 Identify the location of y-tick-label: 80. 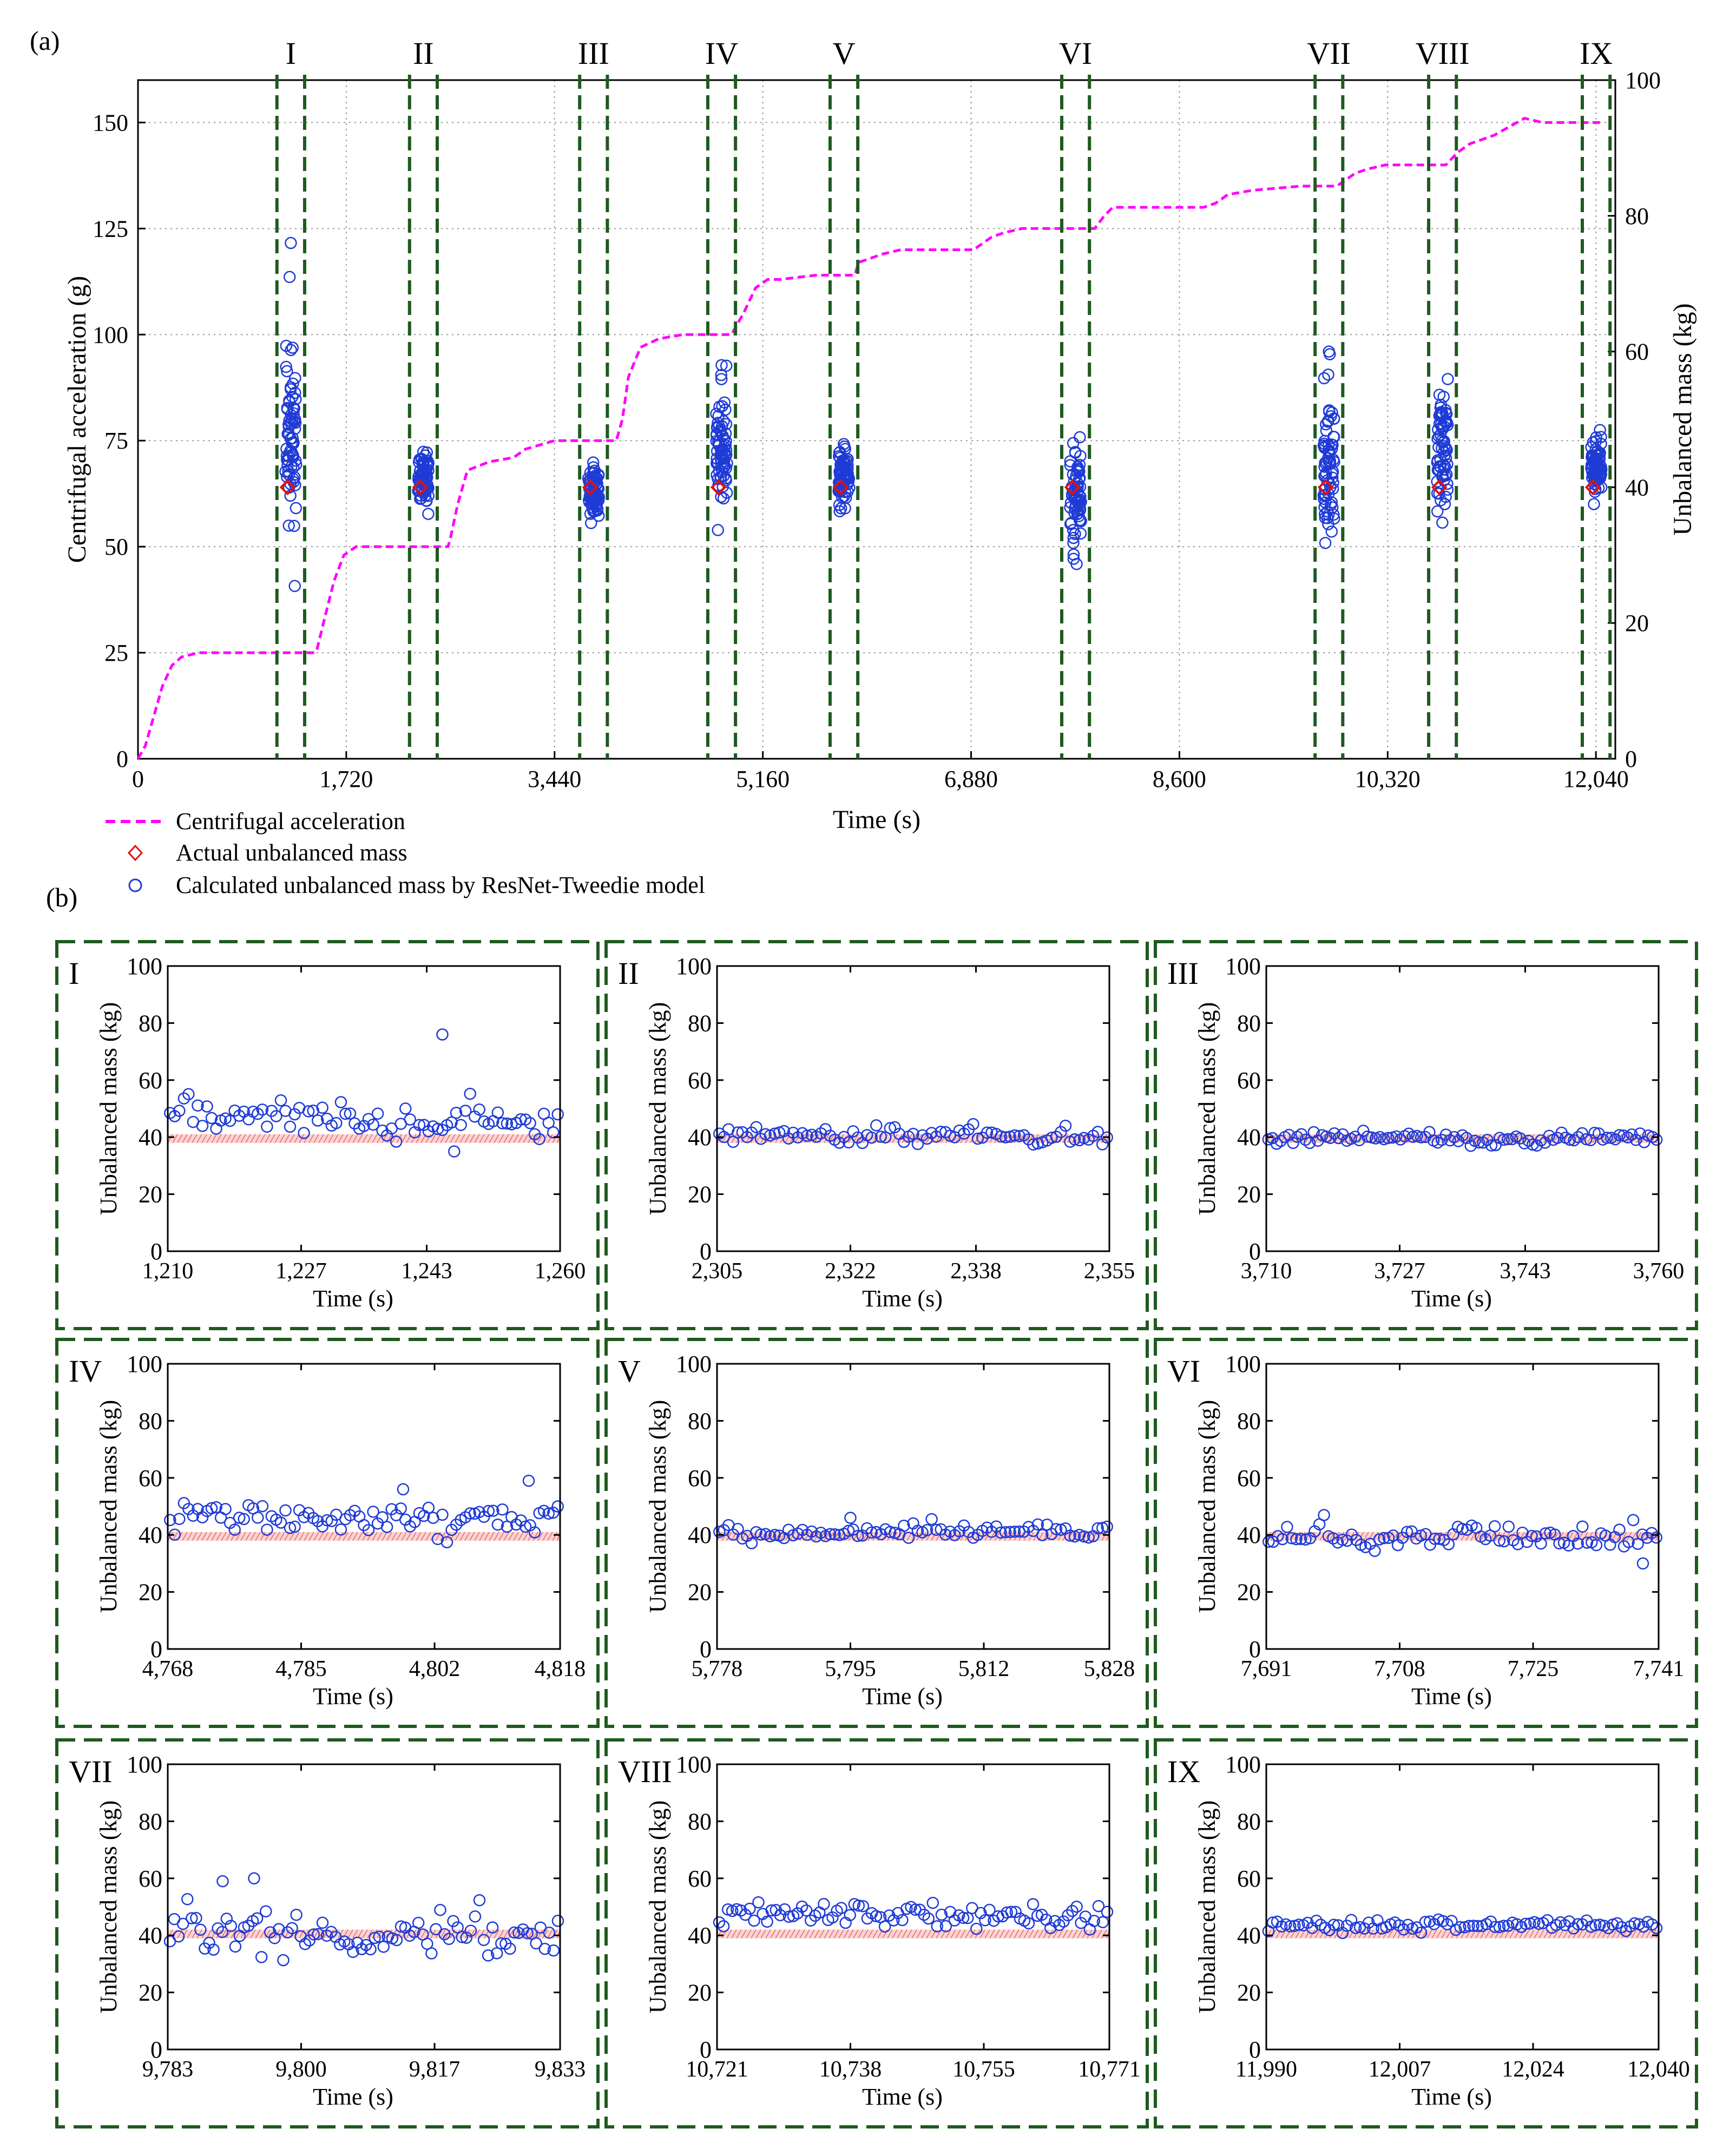
(1249, 1023).